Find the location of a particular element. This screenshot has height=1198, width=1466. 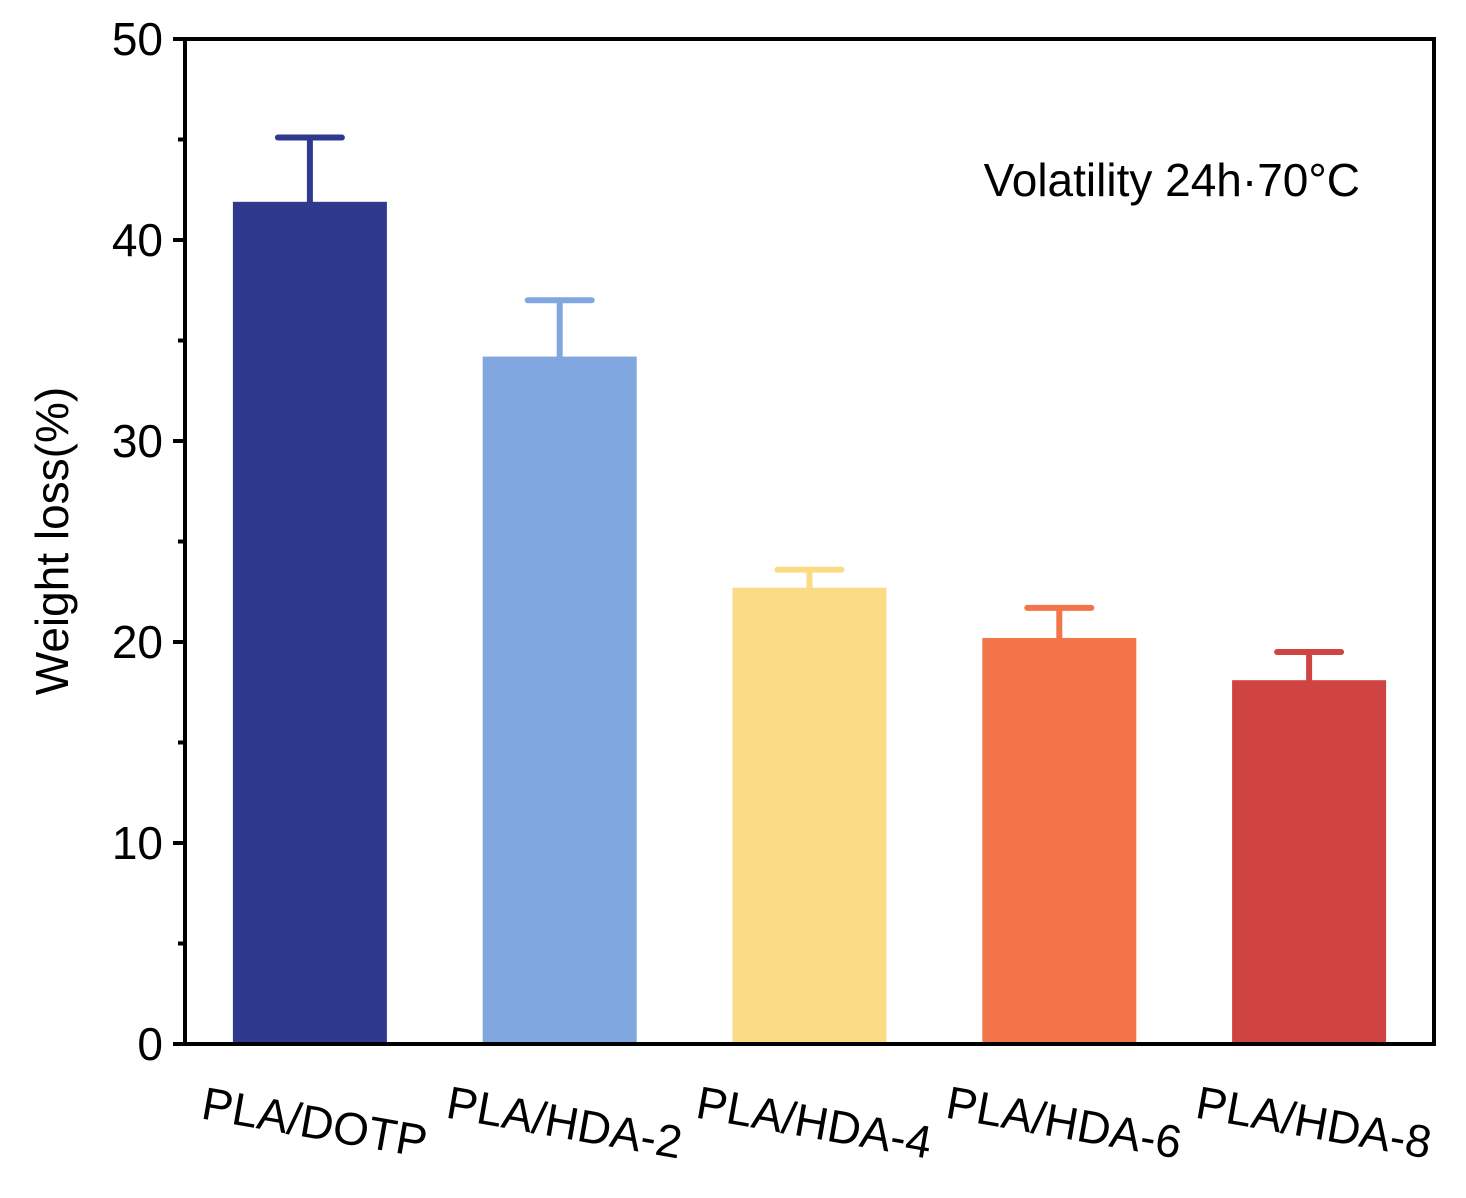

y-tick-label: 30 is located at coordinates (137, 441).